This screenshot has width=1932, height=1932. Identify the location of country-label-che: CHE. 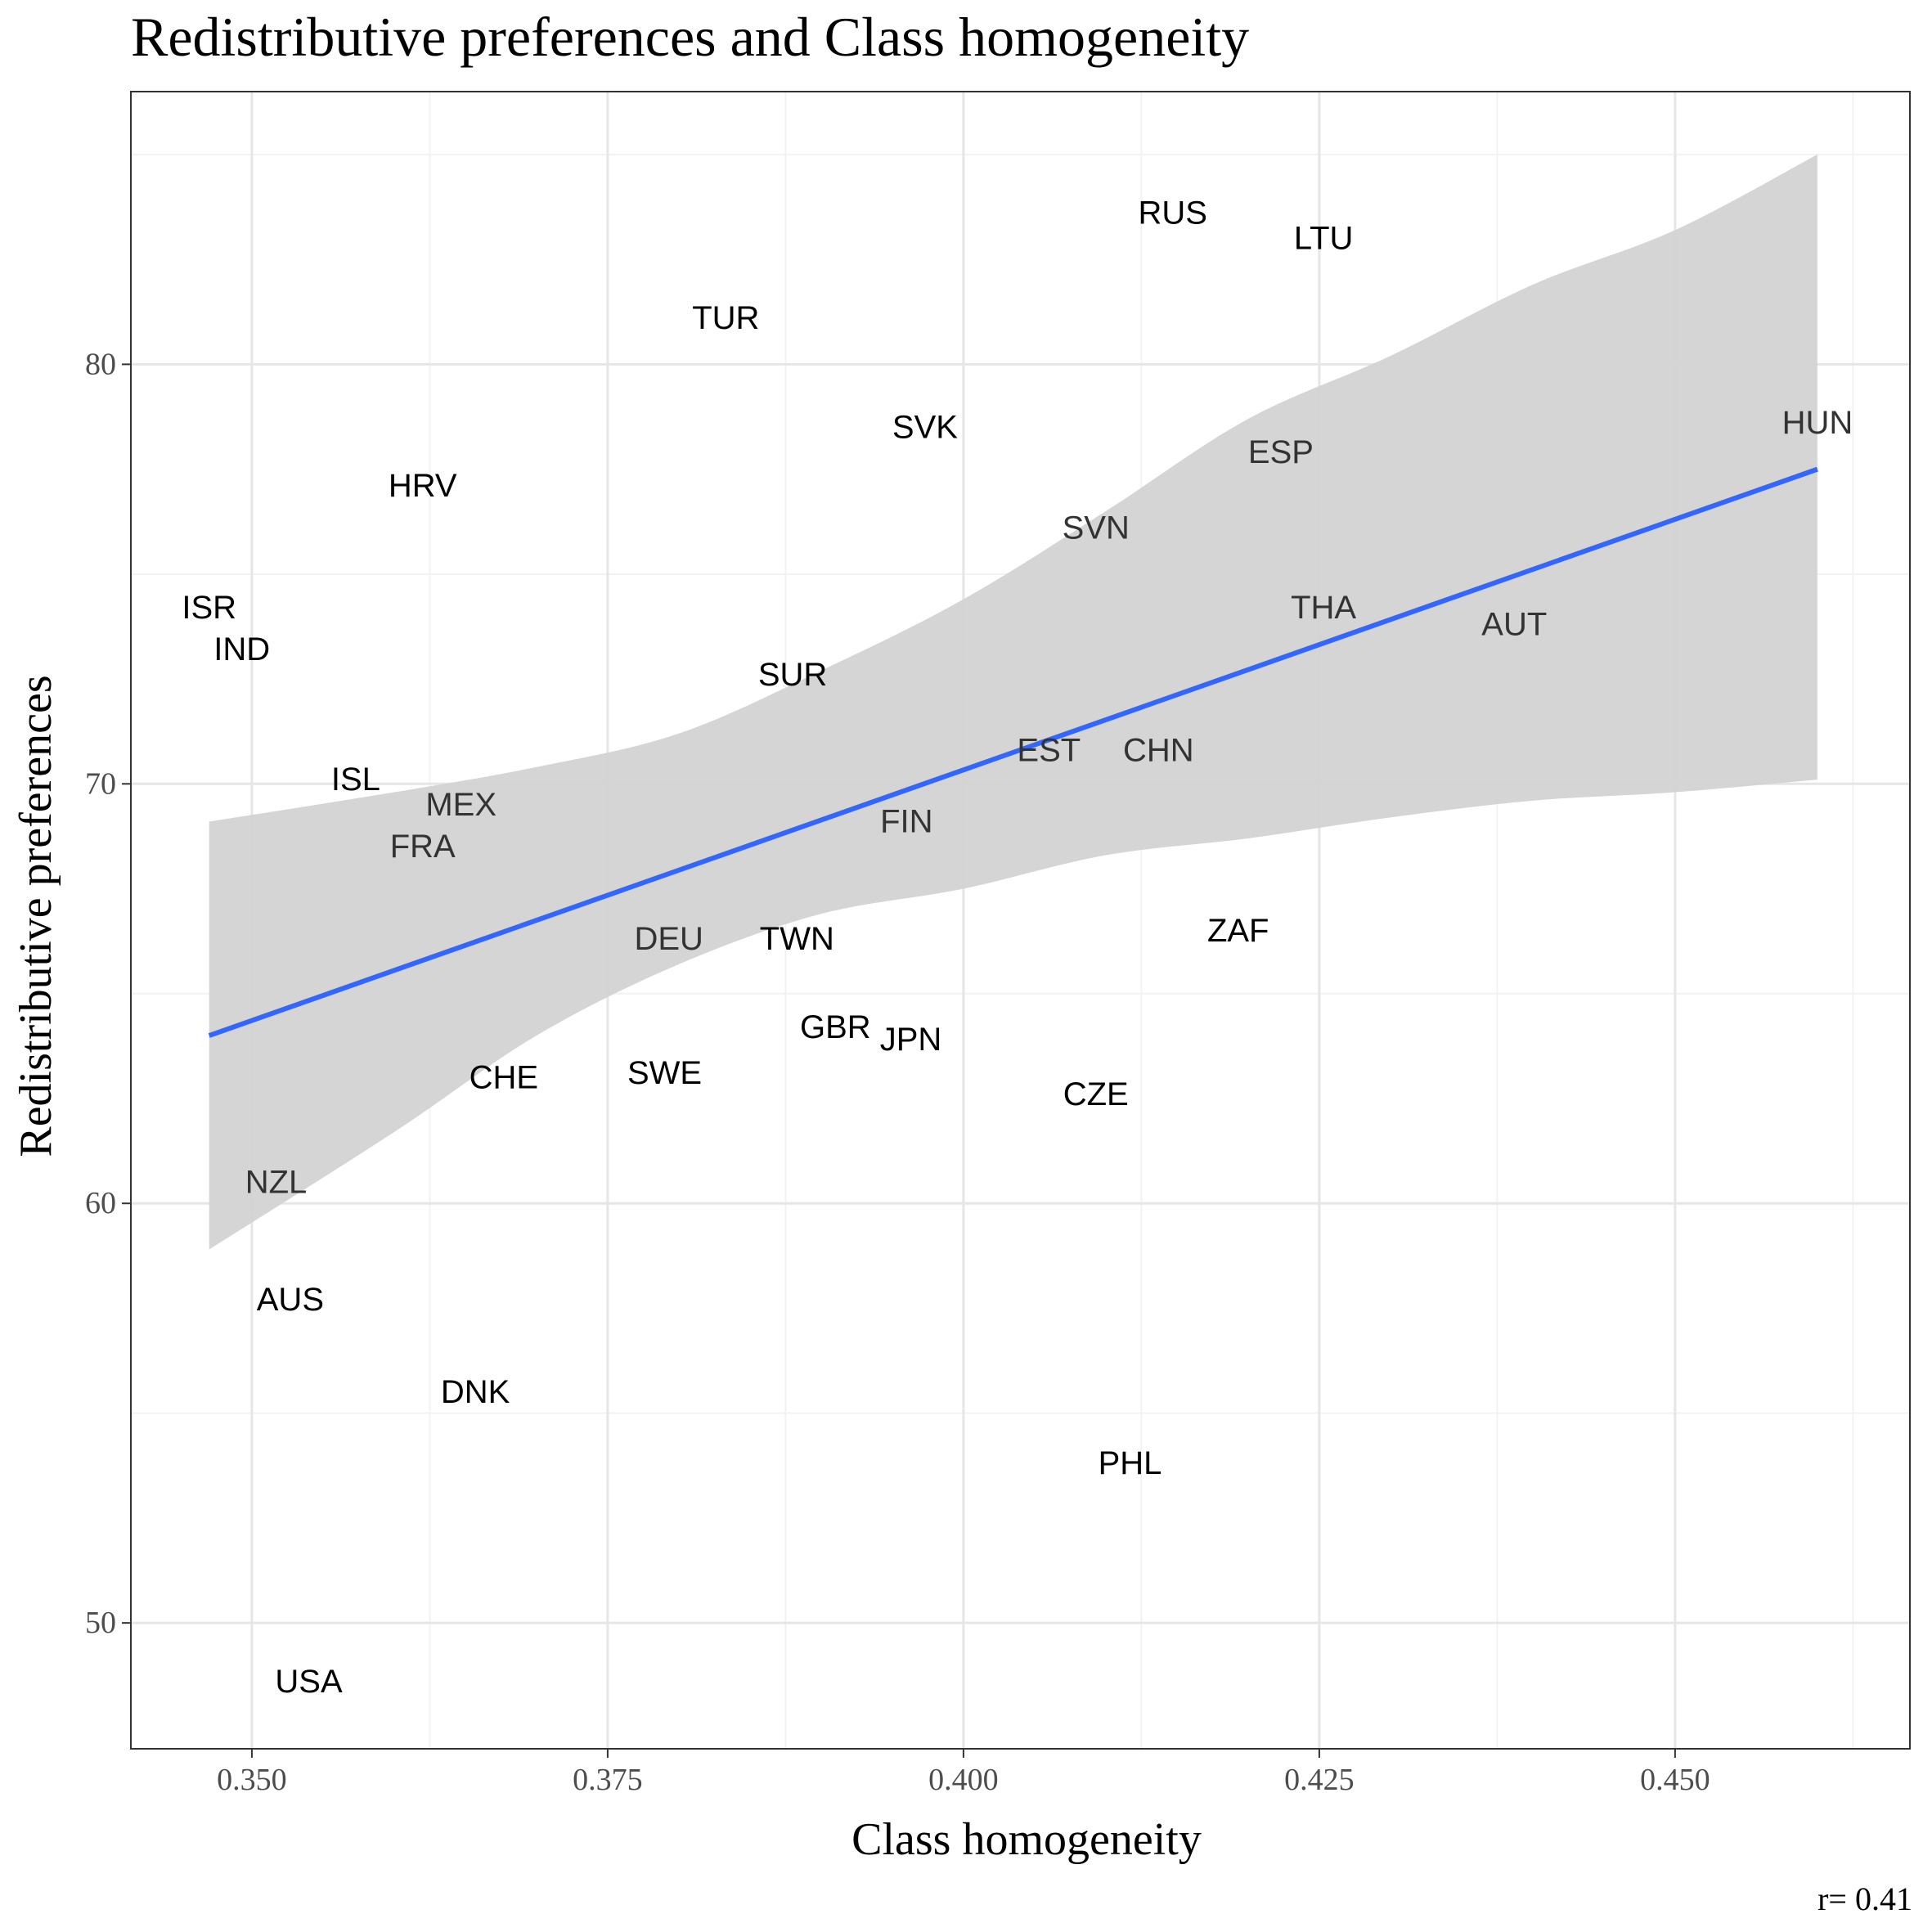
(504, 1077).